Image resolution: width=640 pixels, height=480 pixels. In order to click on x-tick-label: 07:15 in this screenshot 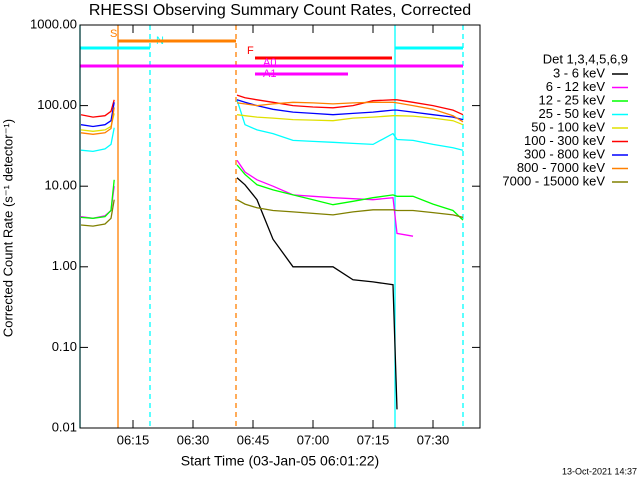, I will do `click(373, 439)`.